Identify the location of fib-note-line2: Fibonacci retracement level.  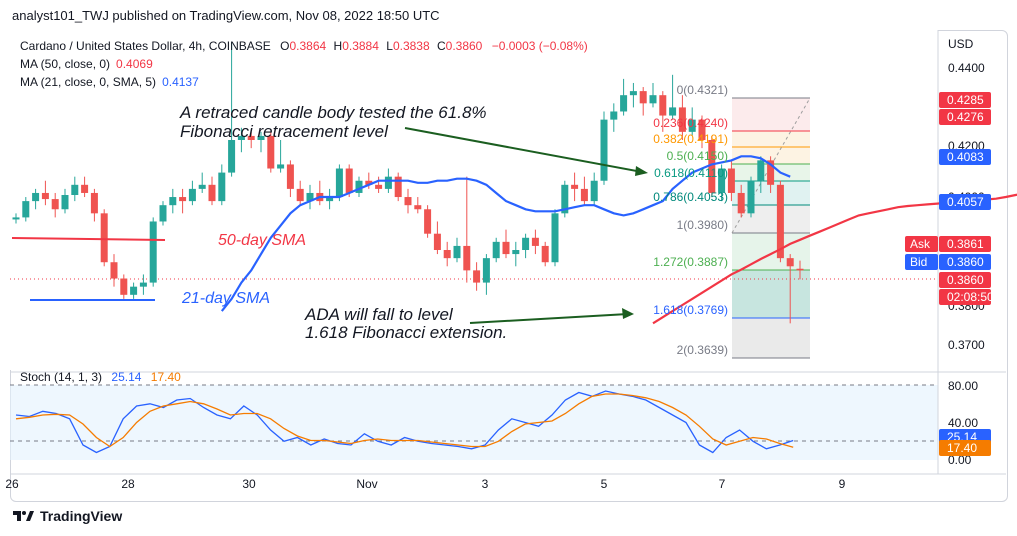
(284, 131).